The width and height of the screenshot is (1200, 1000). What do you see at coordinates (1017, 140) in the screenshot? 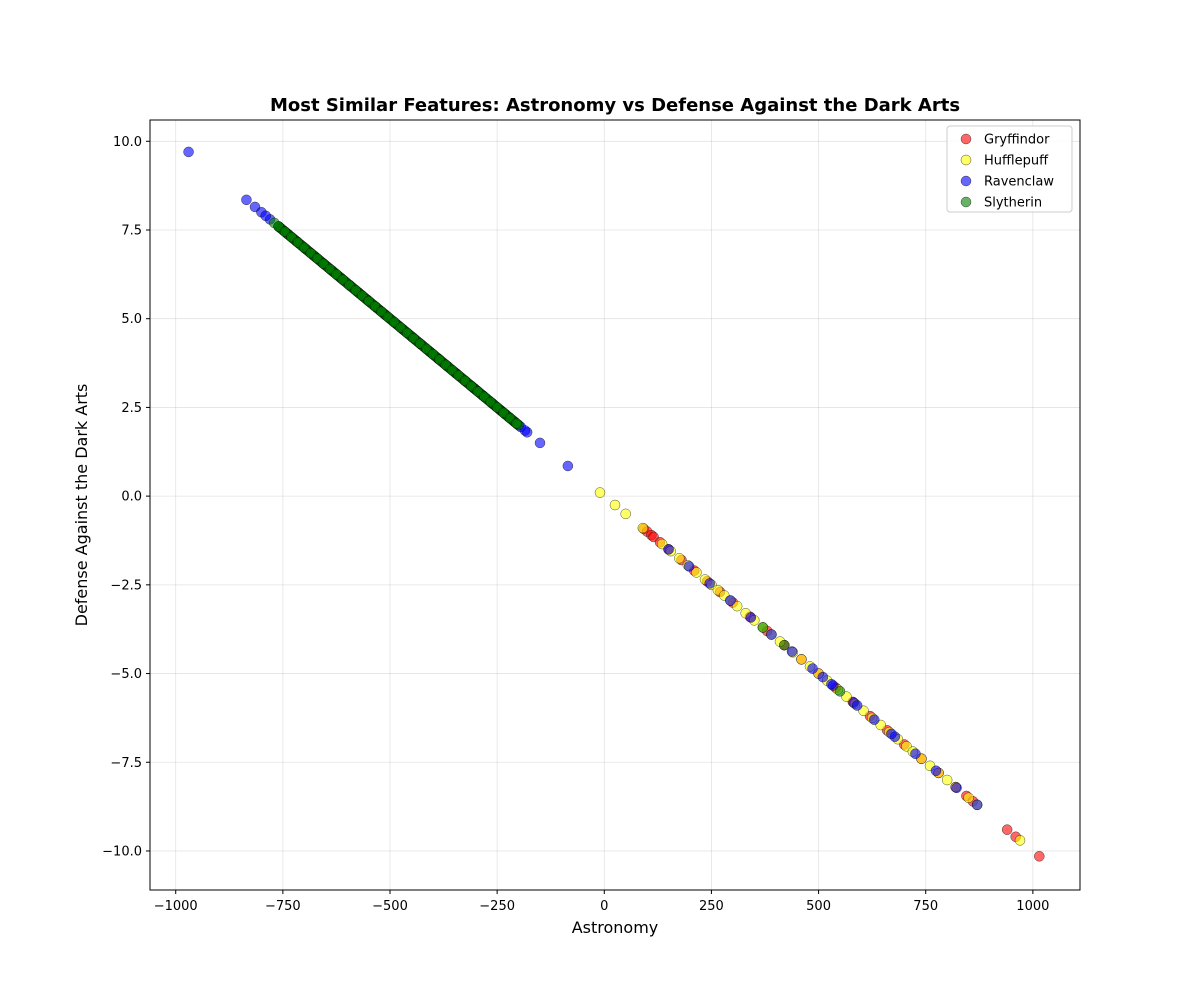
I see `legend-label: Gryffindor` at bounding box center [1017, 140].